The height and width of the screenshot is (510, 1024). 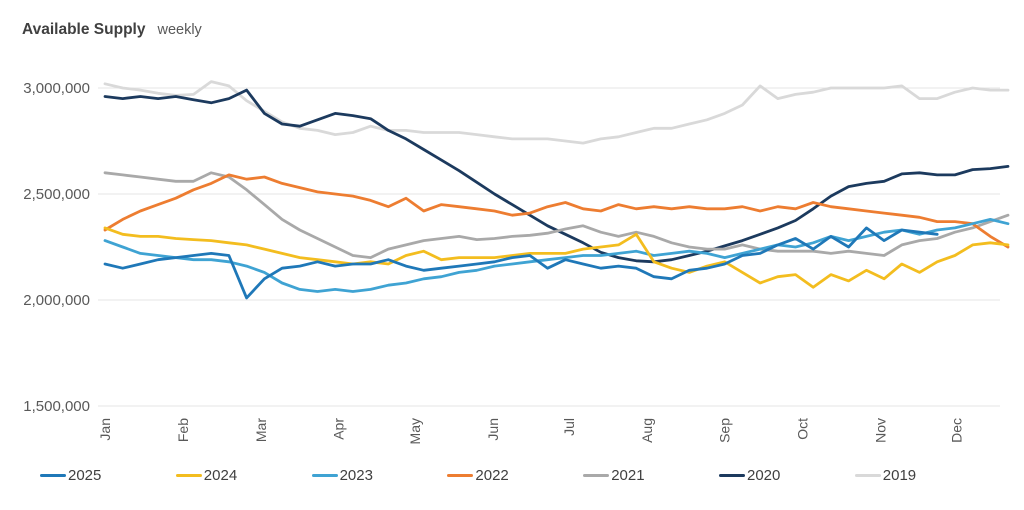 What do you see at coordinates (108, 475) in the screenshot?
I see `legend-item-2025: 2025` at bounding box center [108, 475].